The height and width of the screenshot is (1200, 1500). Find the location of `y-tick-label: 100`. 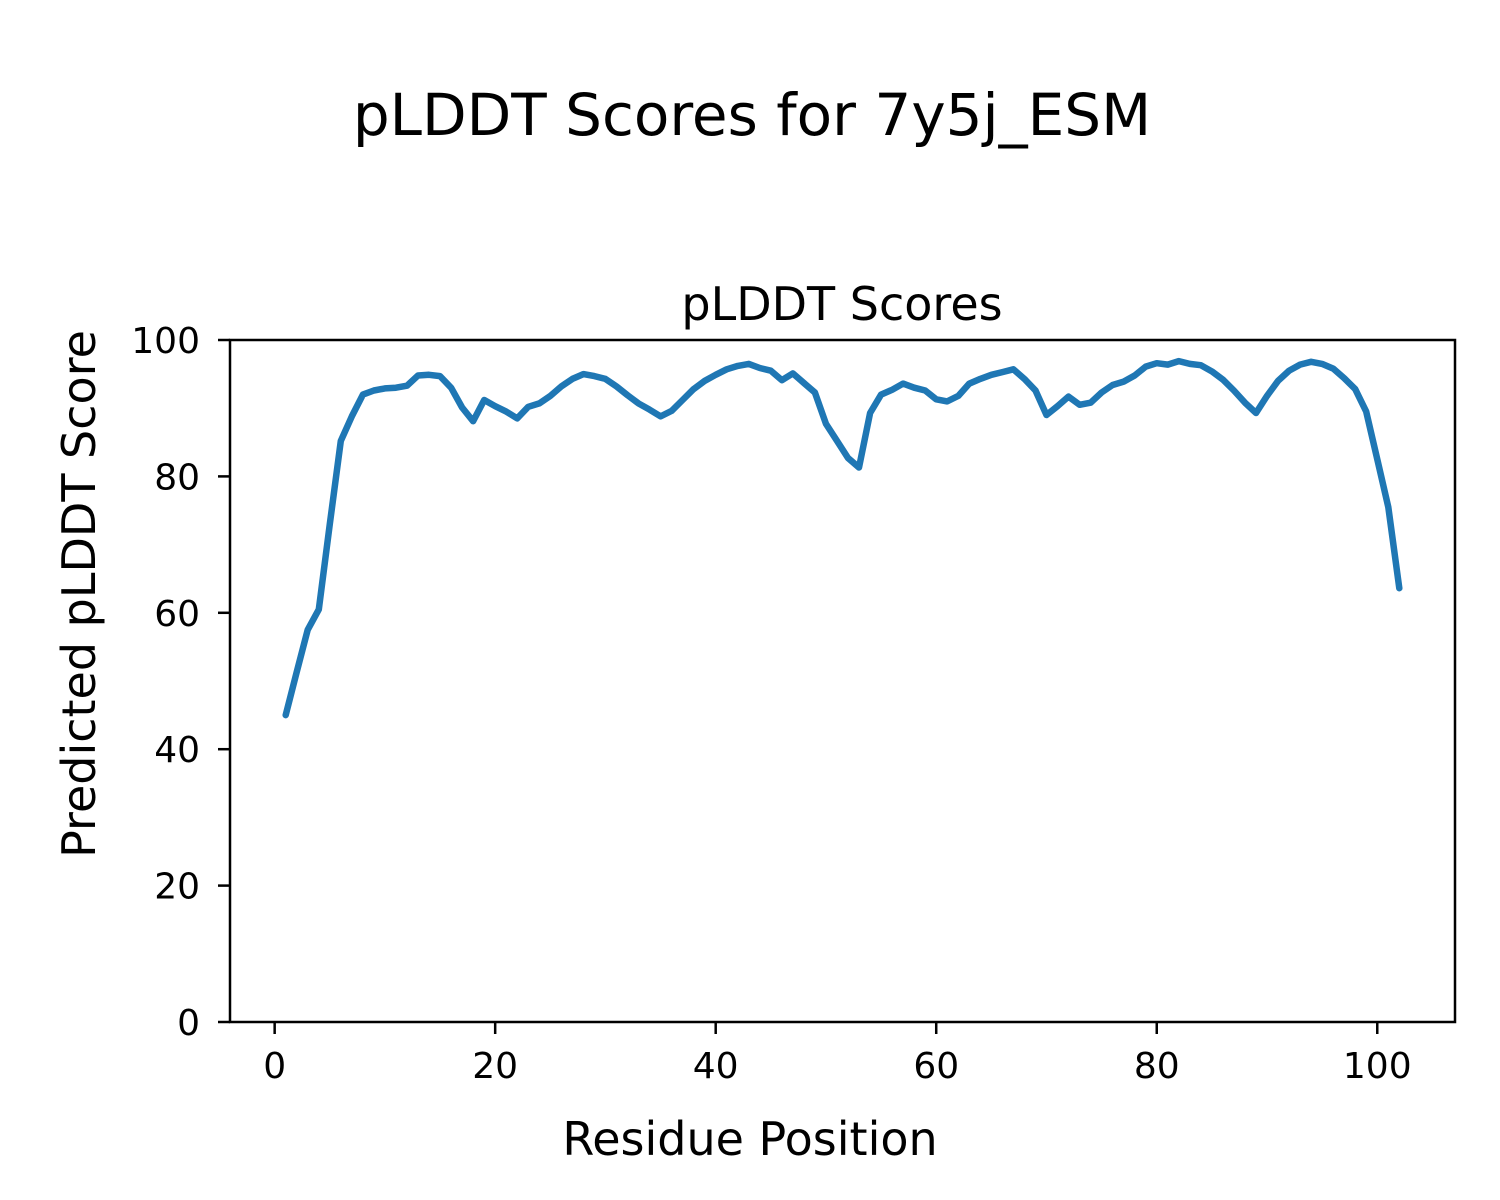

y-tick-label: 100 is located at coordinates (165, 341).